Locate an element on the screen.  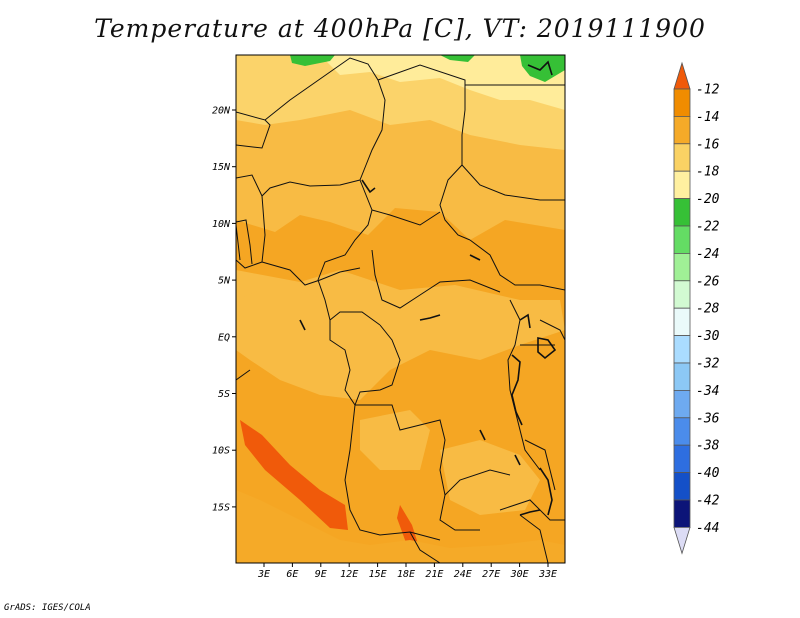
lon-tick-label: 33E is located at coordinates (547, 574).